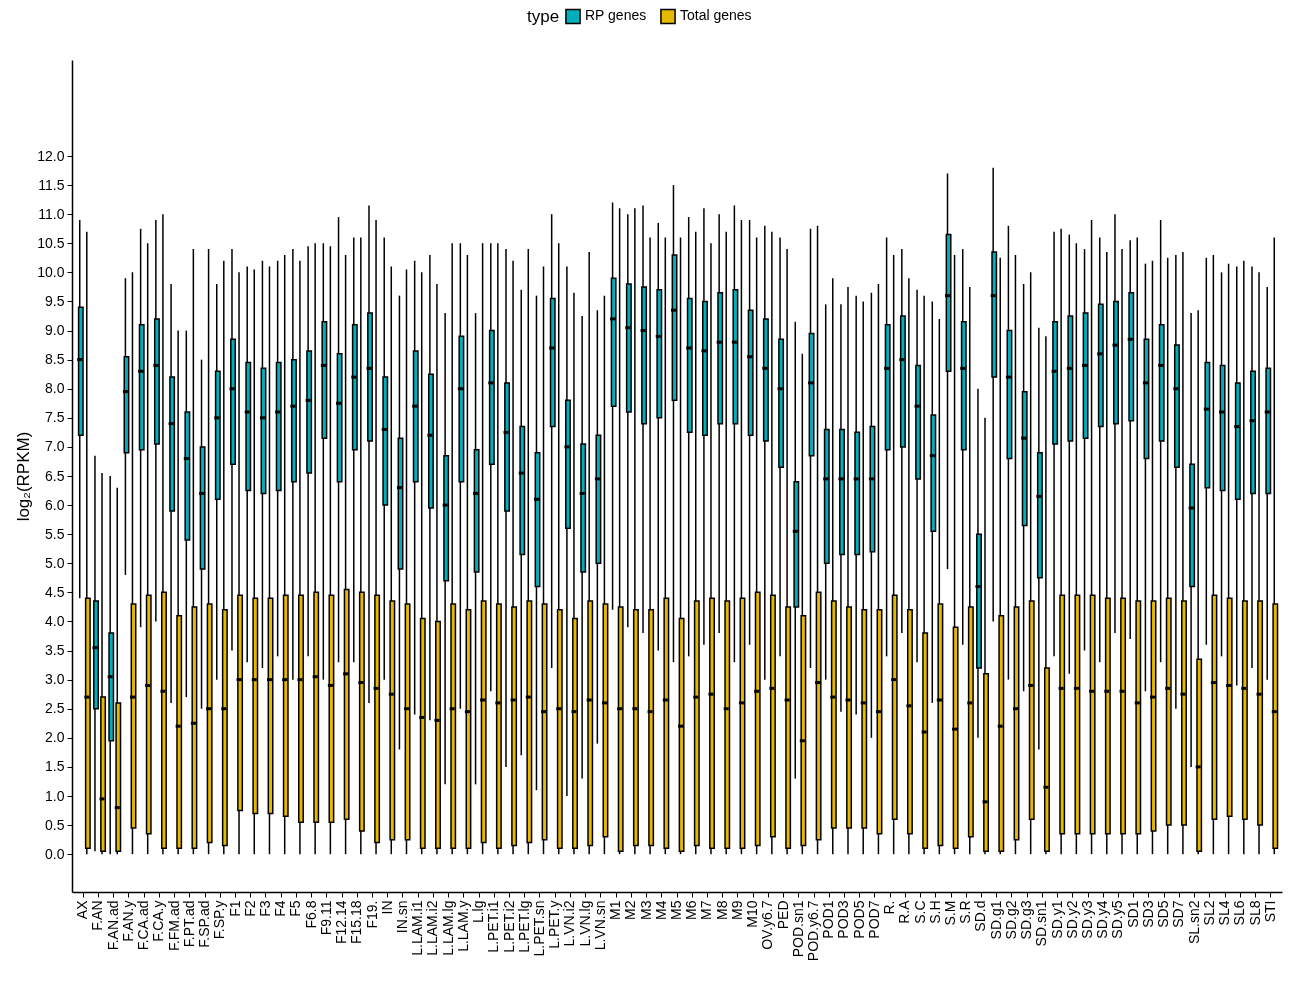  Describe the element at coordinates (797, 929) in the screenshot. I see `x-tick-label: POD.sn1` at that location.